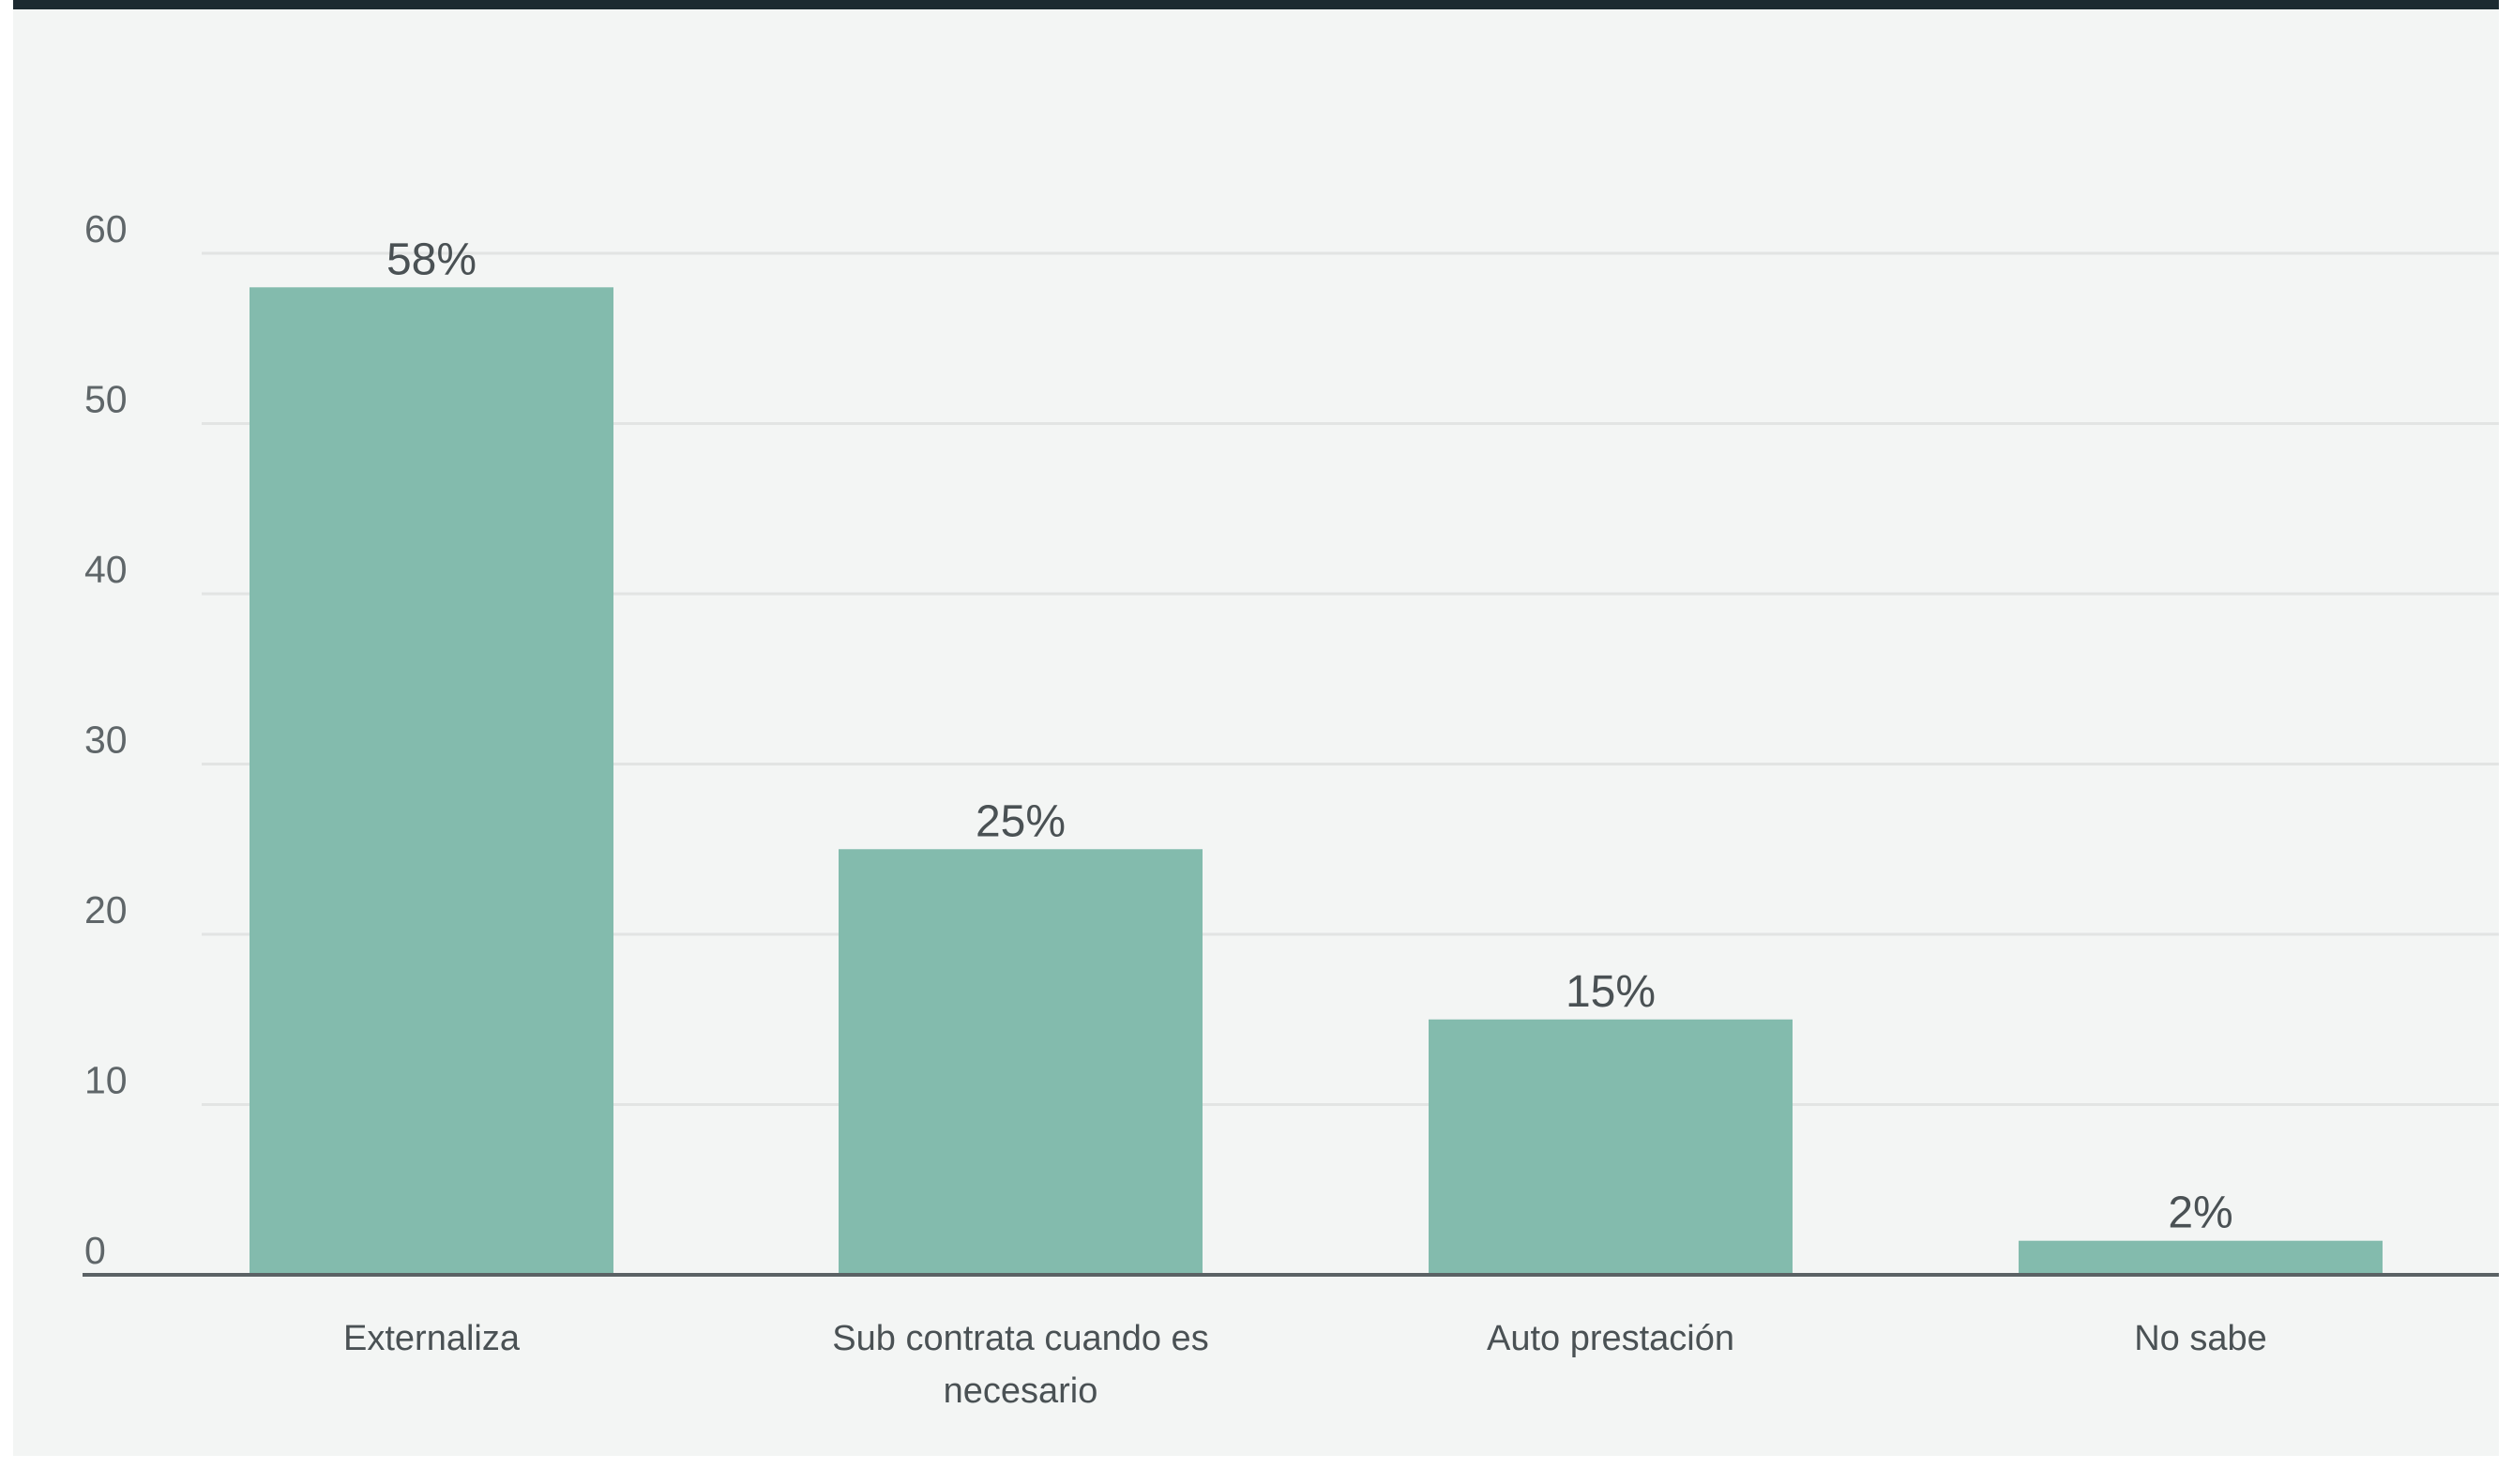 The image size is (2512, 1484). What do you see at coordinates (106, 569) in the screenshot?
I see `y-tick-label: 40` at bounding box center [106, 569].